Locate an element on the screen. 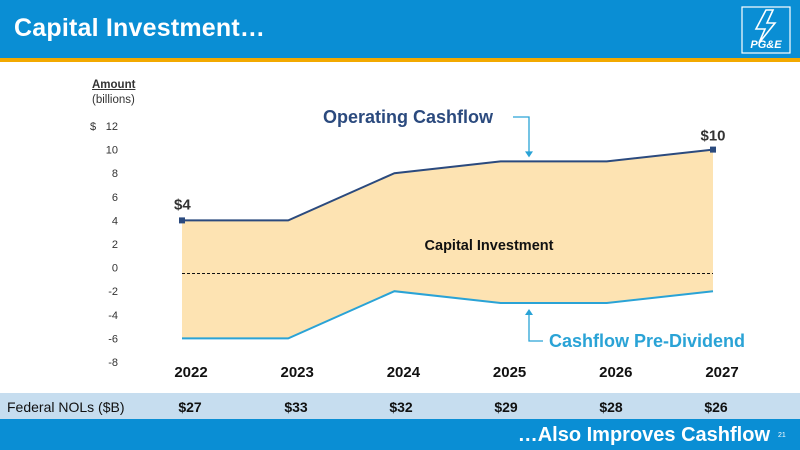 The height and width of the screenshot is (450, 800). endpoint-markers is located at coordinates (447, 185).